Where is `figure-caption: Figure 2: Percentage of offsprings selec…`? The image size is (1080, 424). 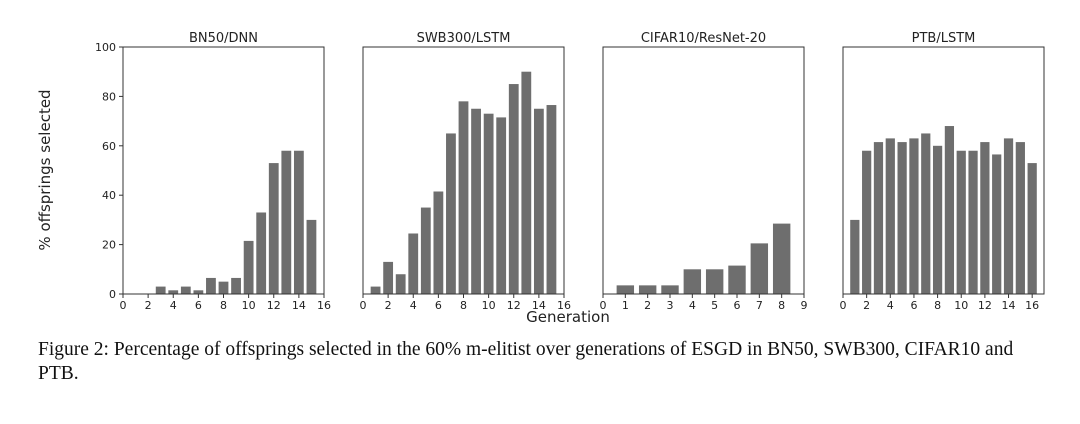 figure-caption: Figure 2: Percentage of offsprings selec… is located at coordinates (526, 361).